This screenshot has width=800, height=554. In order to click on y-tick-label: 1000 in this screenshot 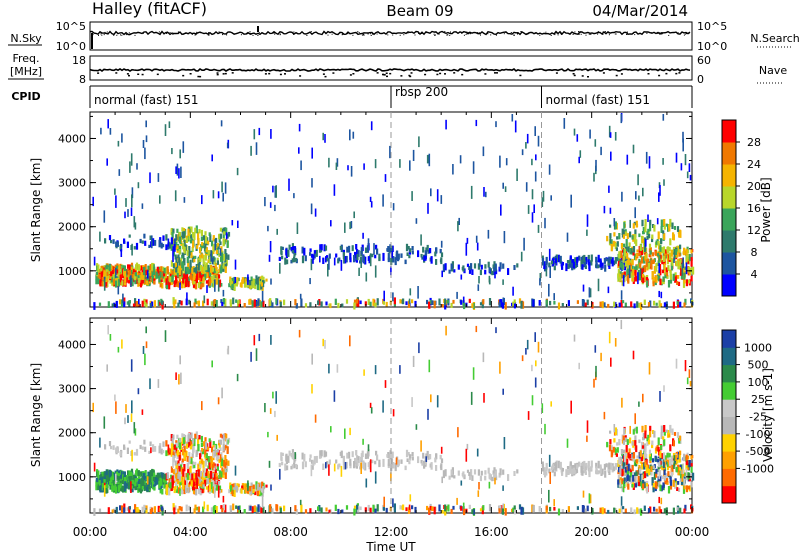, I will do `click(72, 477)`.